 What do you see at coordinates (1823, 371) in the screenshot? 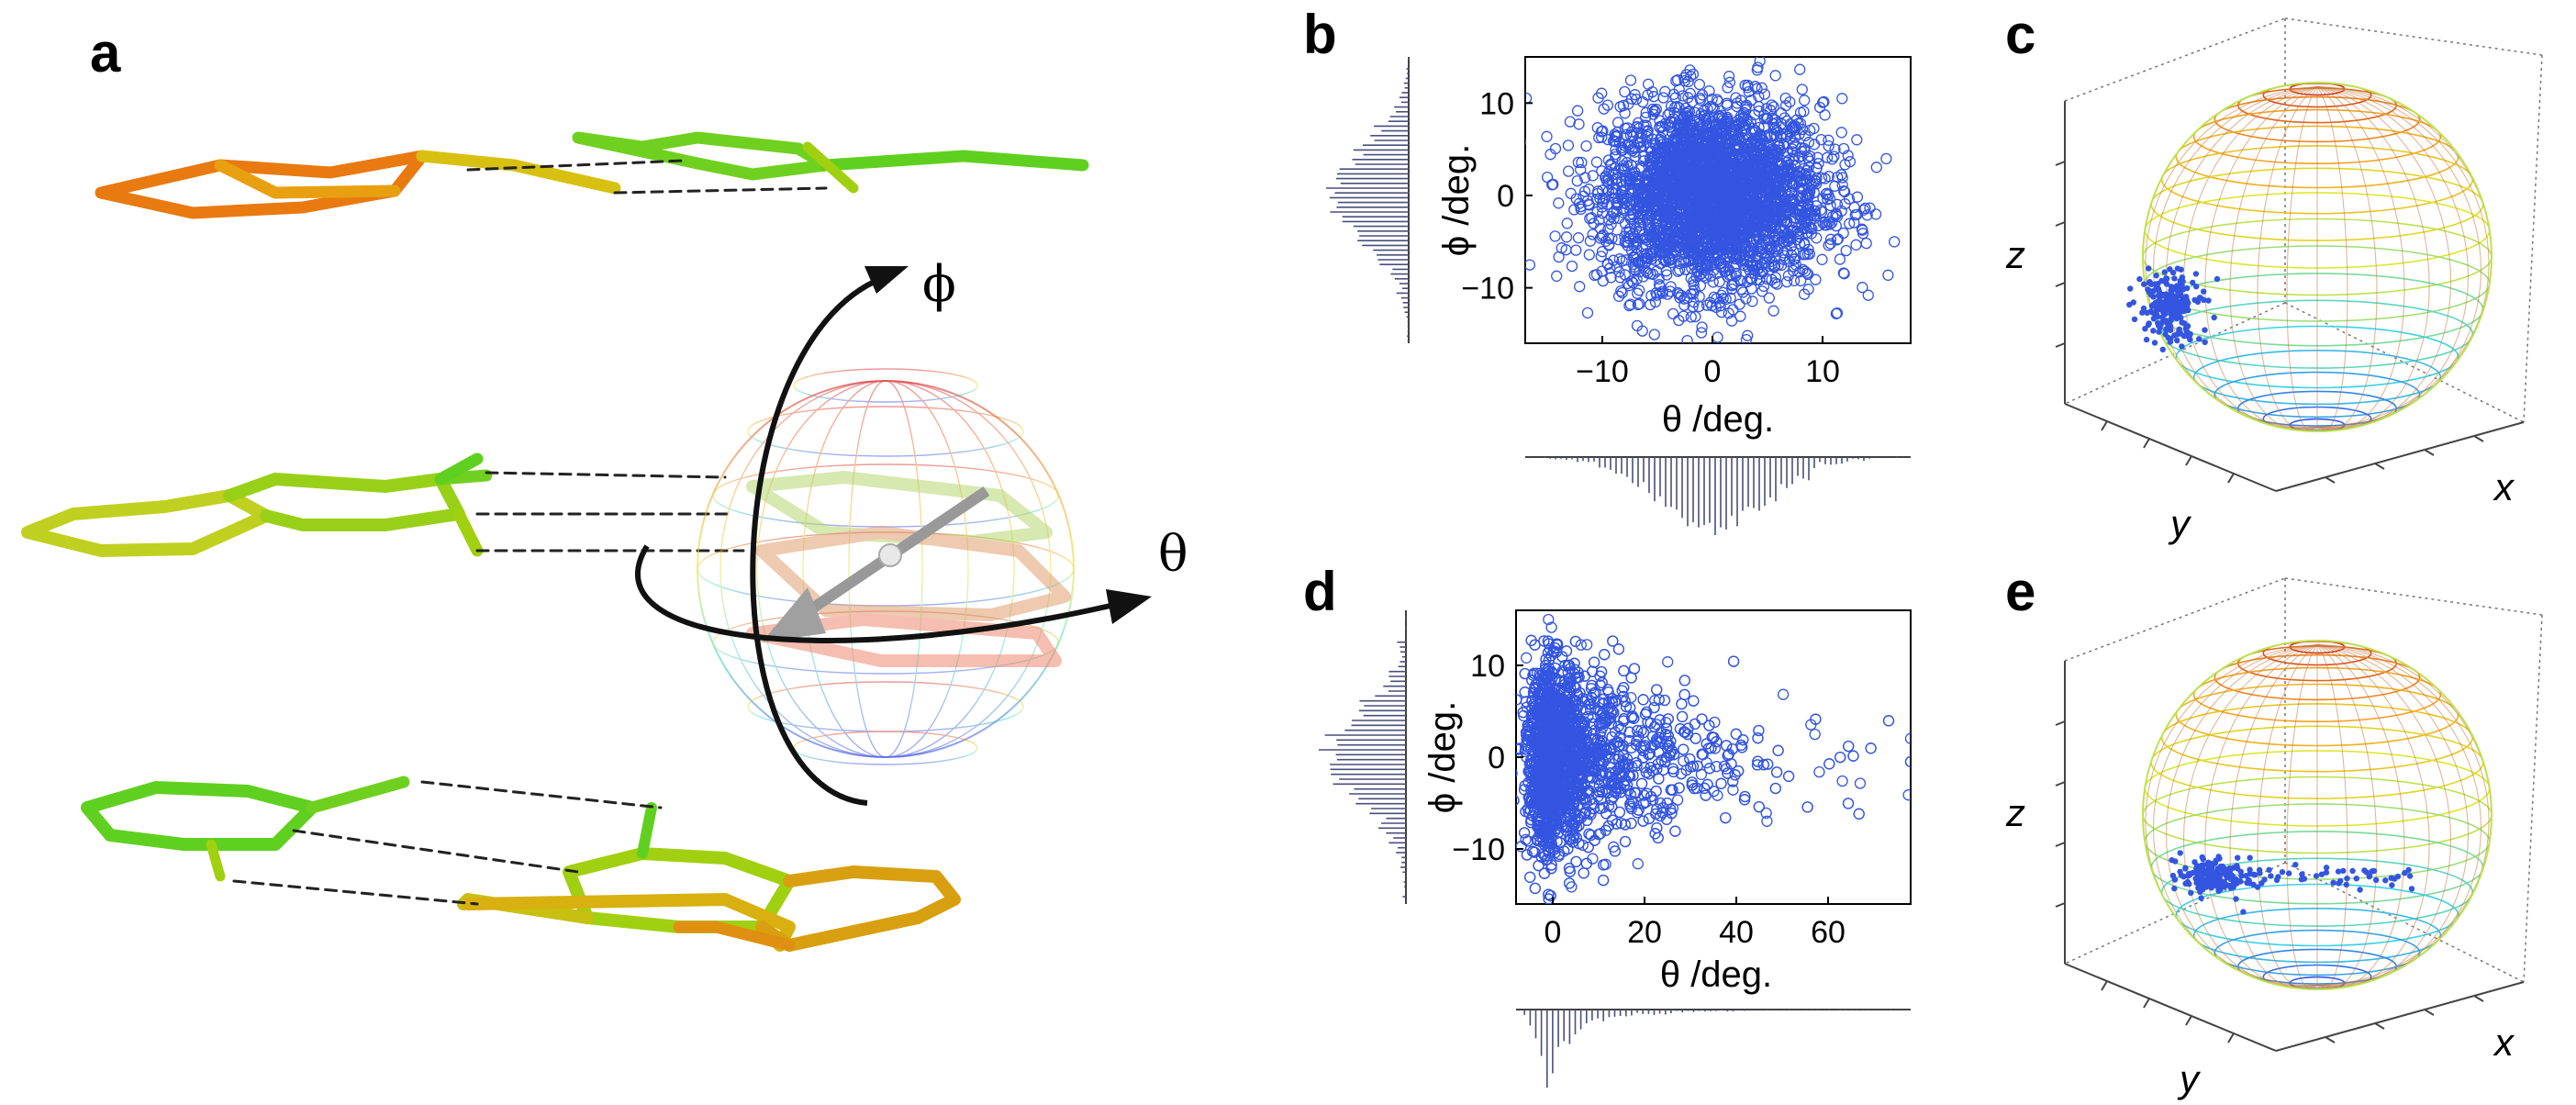
I see `x-tick-label: 10` at bounding box center [1823, 371].